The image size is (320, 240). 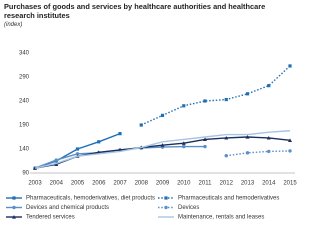 I want to click on x-tick-label: 2004, so click(x=57, y=184).